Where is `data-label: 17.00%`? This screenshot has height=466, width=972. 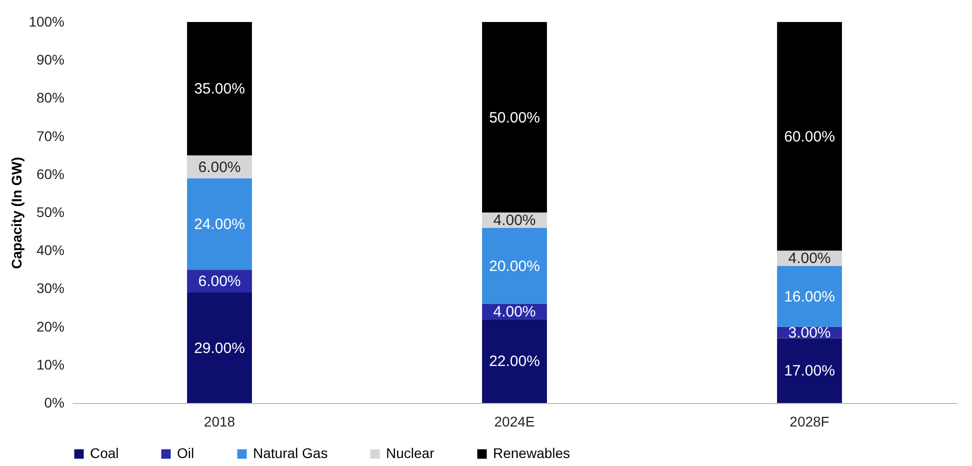
data-label: 17.00% is located at coordinates (809, 371).